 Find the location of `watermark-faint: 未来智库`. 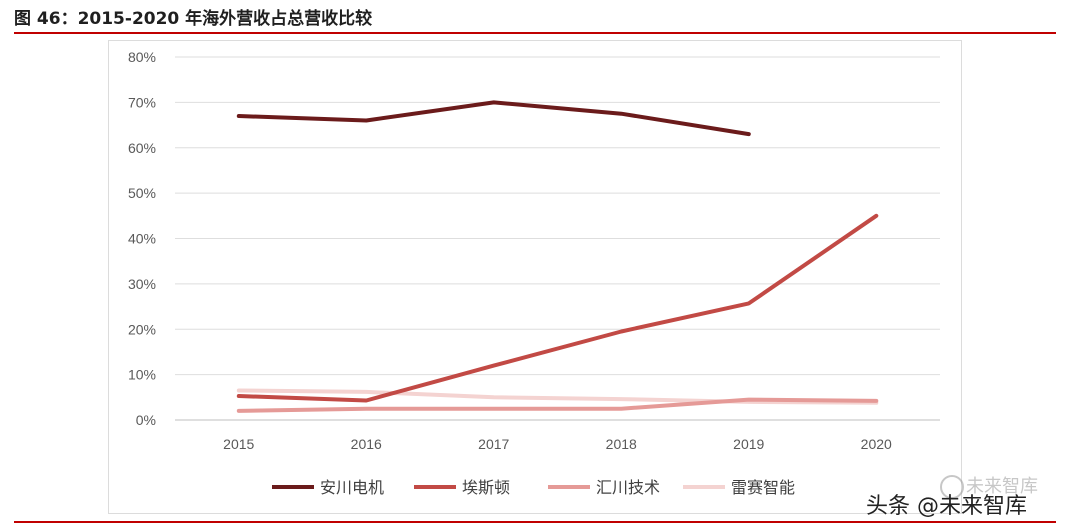

watermark-faint: 未来智库 is located at coordinates (989, 485).